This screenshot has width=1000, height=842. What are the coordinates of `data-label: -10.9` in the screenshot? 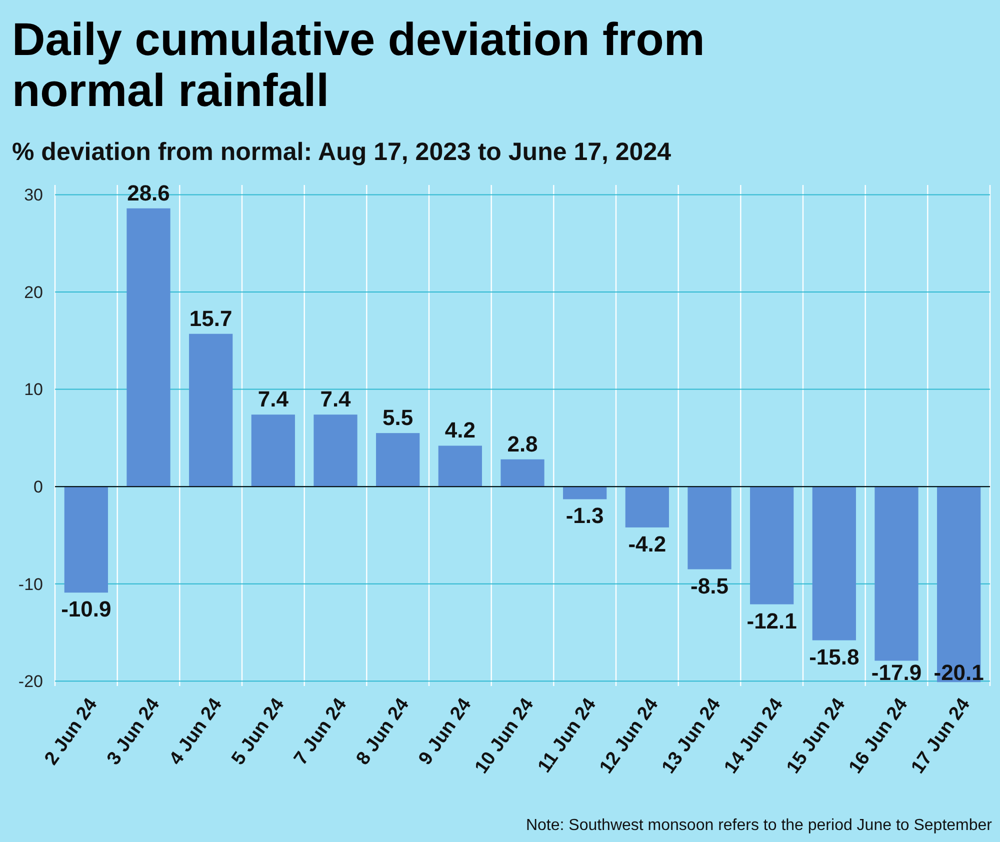 It's located at (86, 609).